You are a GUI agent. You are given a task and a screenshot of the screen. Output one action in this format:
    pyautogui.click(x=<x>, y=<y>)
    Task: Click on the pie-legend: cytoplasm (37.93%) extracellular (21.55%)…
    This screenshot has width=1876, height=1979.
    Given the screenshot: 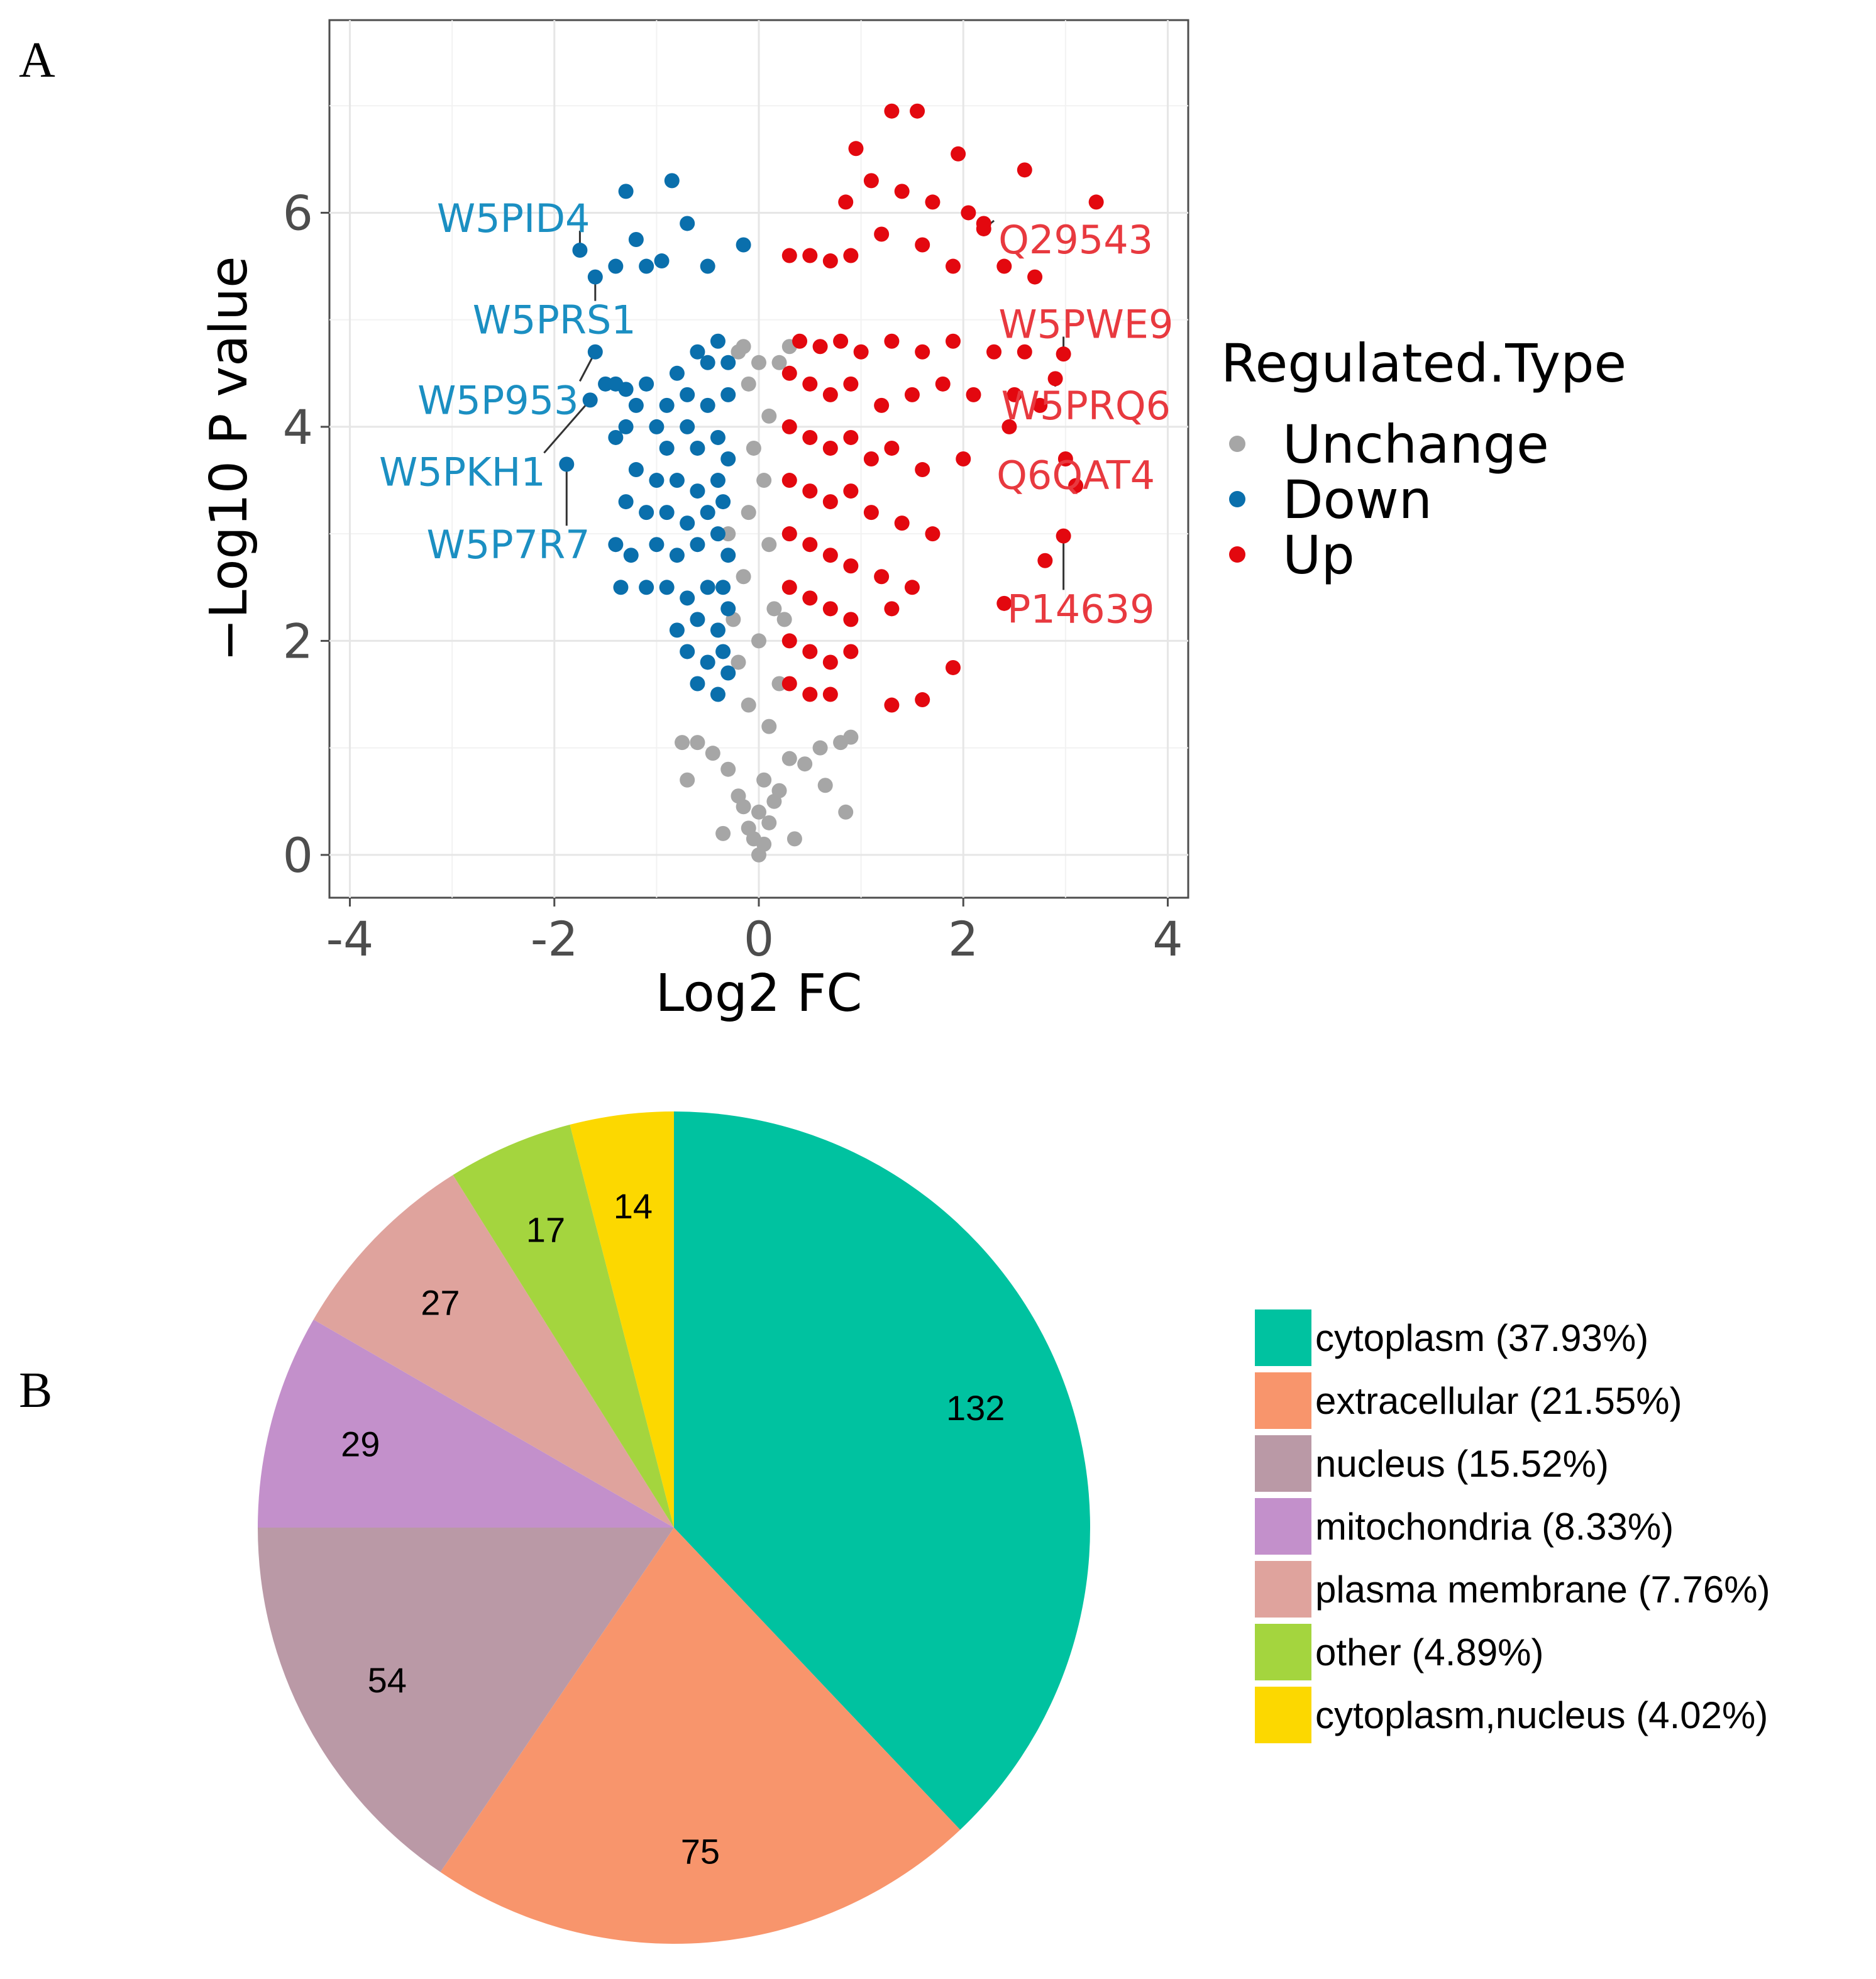 What is the action you would take?
    pyautogui.click(x=1512, y=1526)
    